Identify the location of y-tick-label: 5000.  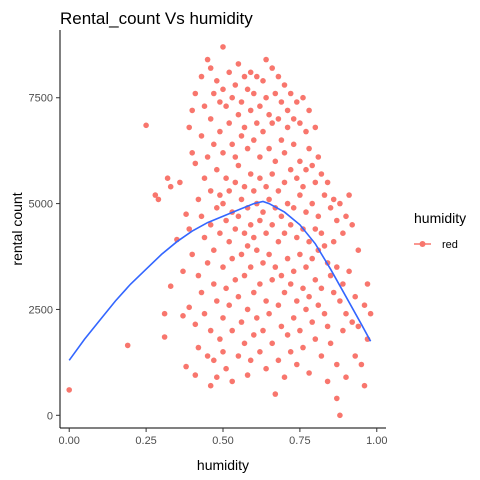
(41, 205).